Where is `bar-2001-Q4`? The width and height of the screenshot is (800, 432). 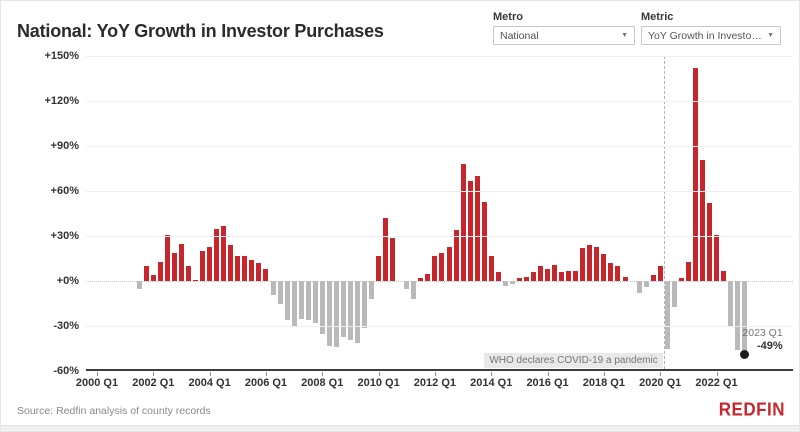 bar-2001-Q4 is located at coordinates (146, 273).